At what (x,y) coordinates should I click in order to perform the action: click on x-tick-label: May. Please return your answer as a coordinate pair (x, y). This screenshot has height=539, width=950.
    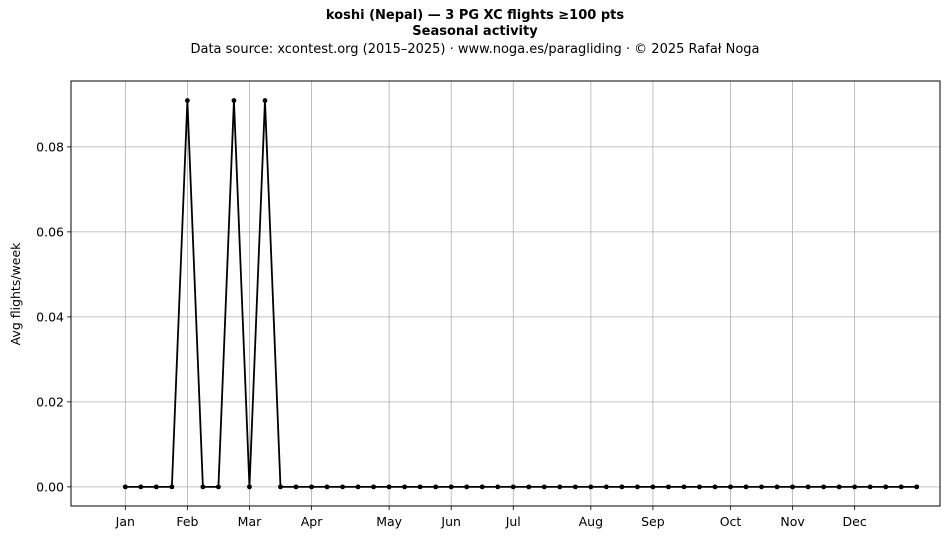
    Looking at the image, I should click on (389, 521).